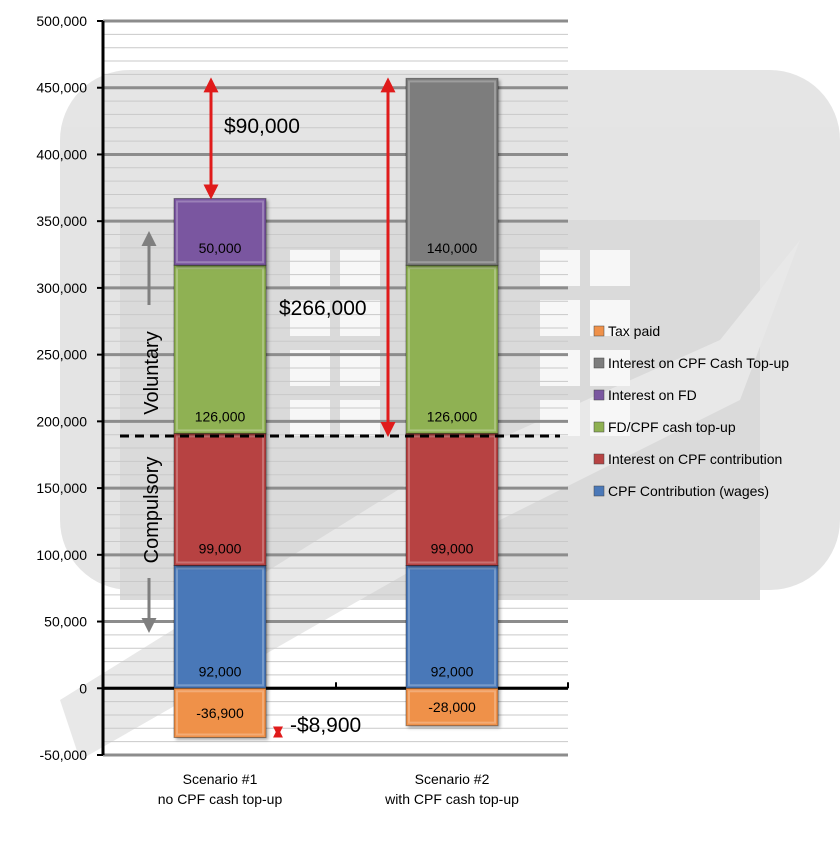 This screenshot has height=849, width=840. Describe the element at coordinates (61, 88) in the screenshot. I see `y-tick-label: 450,000` at that location.